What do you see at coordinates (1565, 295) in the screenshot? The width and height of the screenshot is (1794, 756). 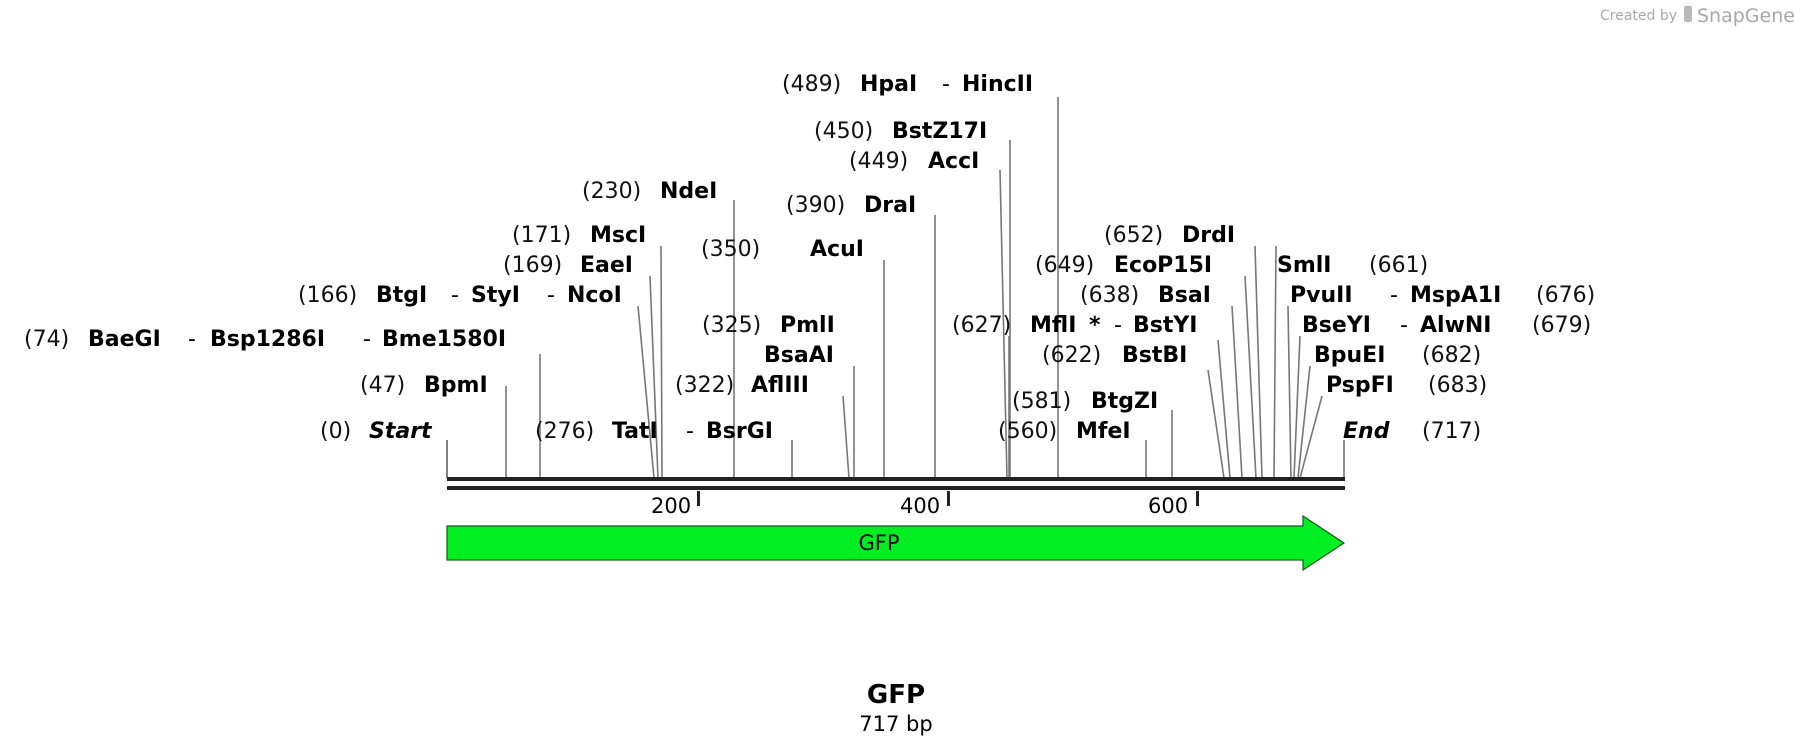 I see `site-position: (676)` at bounding box center [1565, 295].